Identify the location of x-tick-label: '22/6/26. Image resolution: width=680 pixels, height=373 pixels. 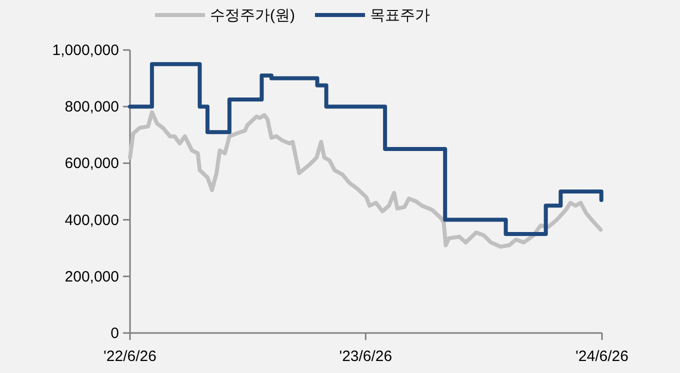
(130, 356).